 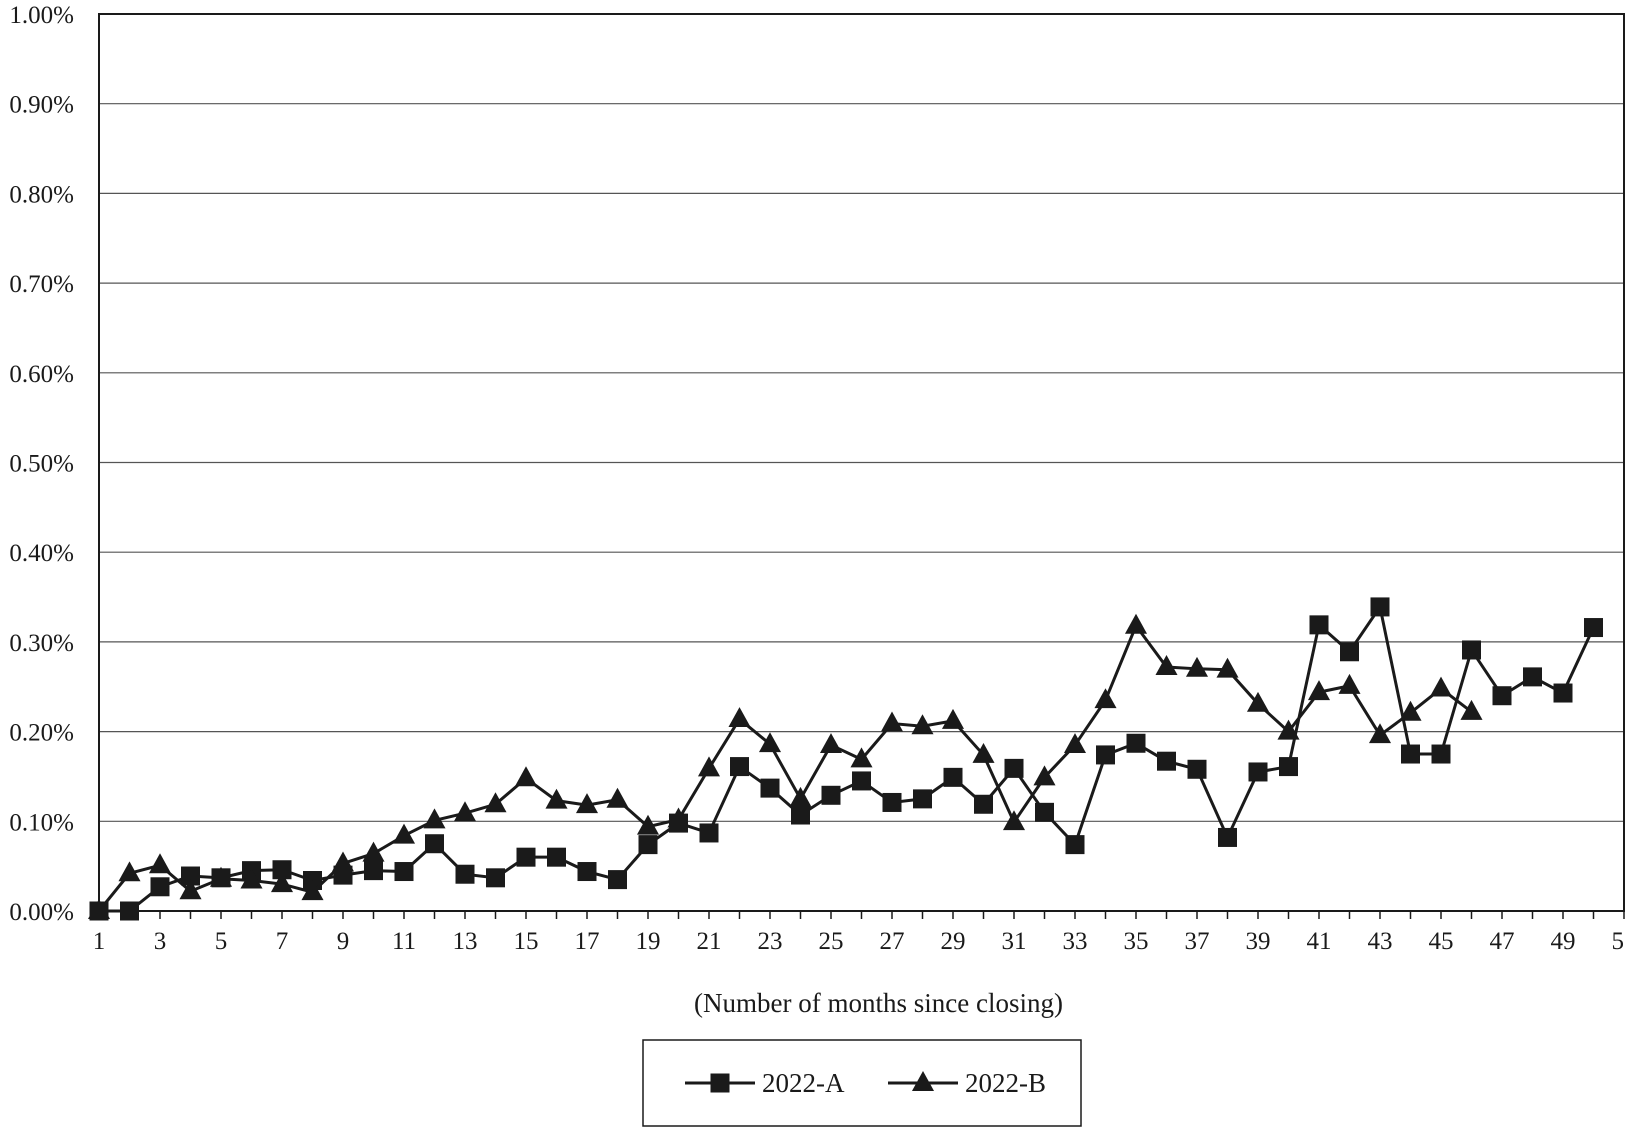 I want to click on x-tick-label: 35, so click(x=1136, y=941).